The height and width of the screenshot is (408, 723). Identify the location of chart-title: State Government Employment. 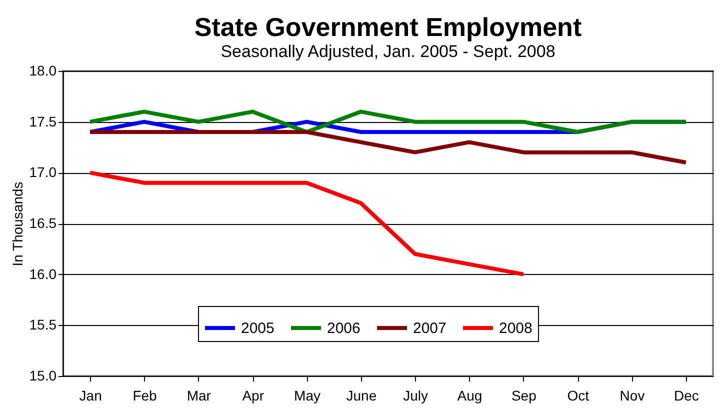
(388, 27).